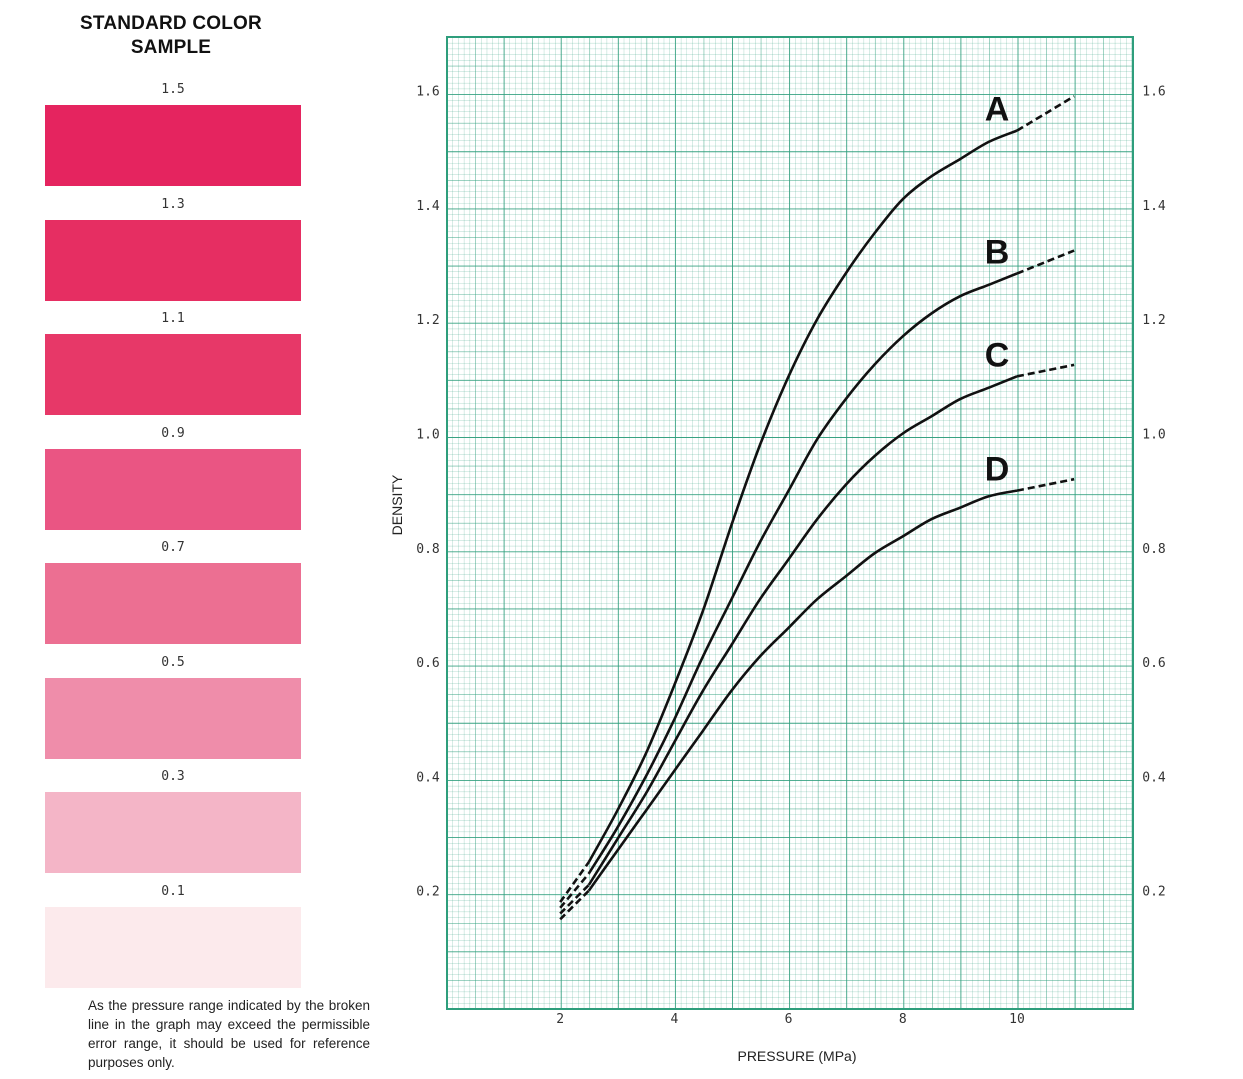  Describe the element at coordinates (997, 110) in the screenshot. I see `curve-label-a: A` at that location.